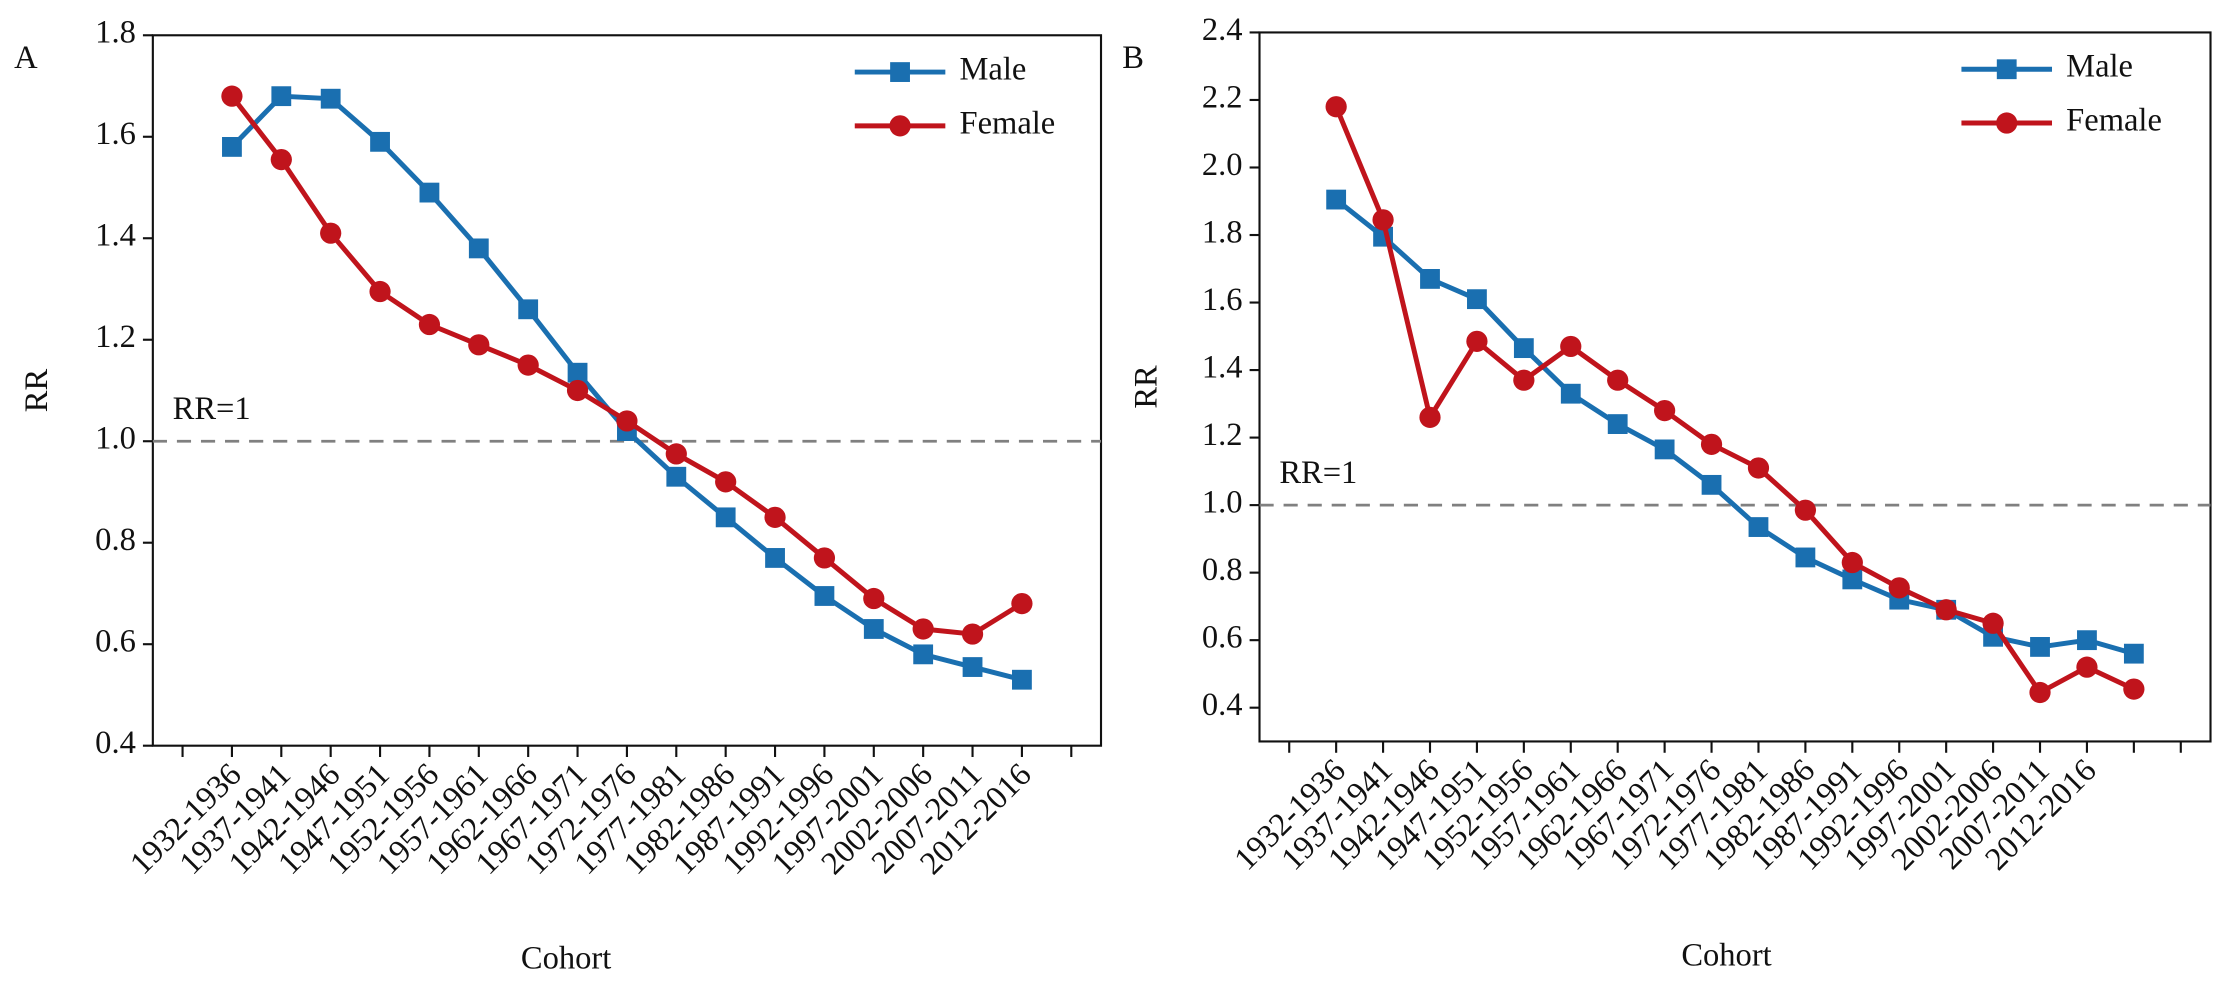 The width and height of the screenshot is (2219, 989). Describe the element at coordinates (115, 337) in the screenshot. I see `y-tick-label: 1.2` at that location.